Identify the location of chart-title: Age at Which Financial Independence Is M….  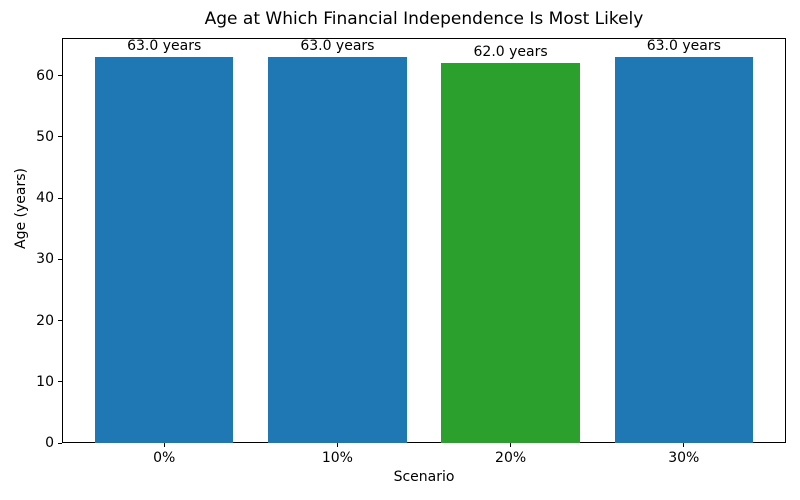
(424, 19).